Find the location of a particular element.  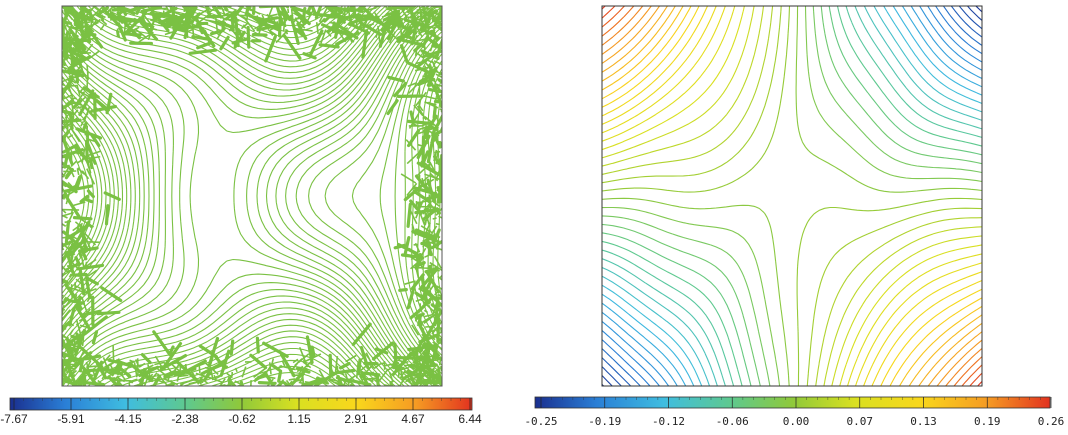

left-colorbar-gradient is located at coordinates (241, 404).